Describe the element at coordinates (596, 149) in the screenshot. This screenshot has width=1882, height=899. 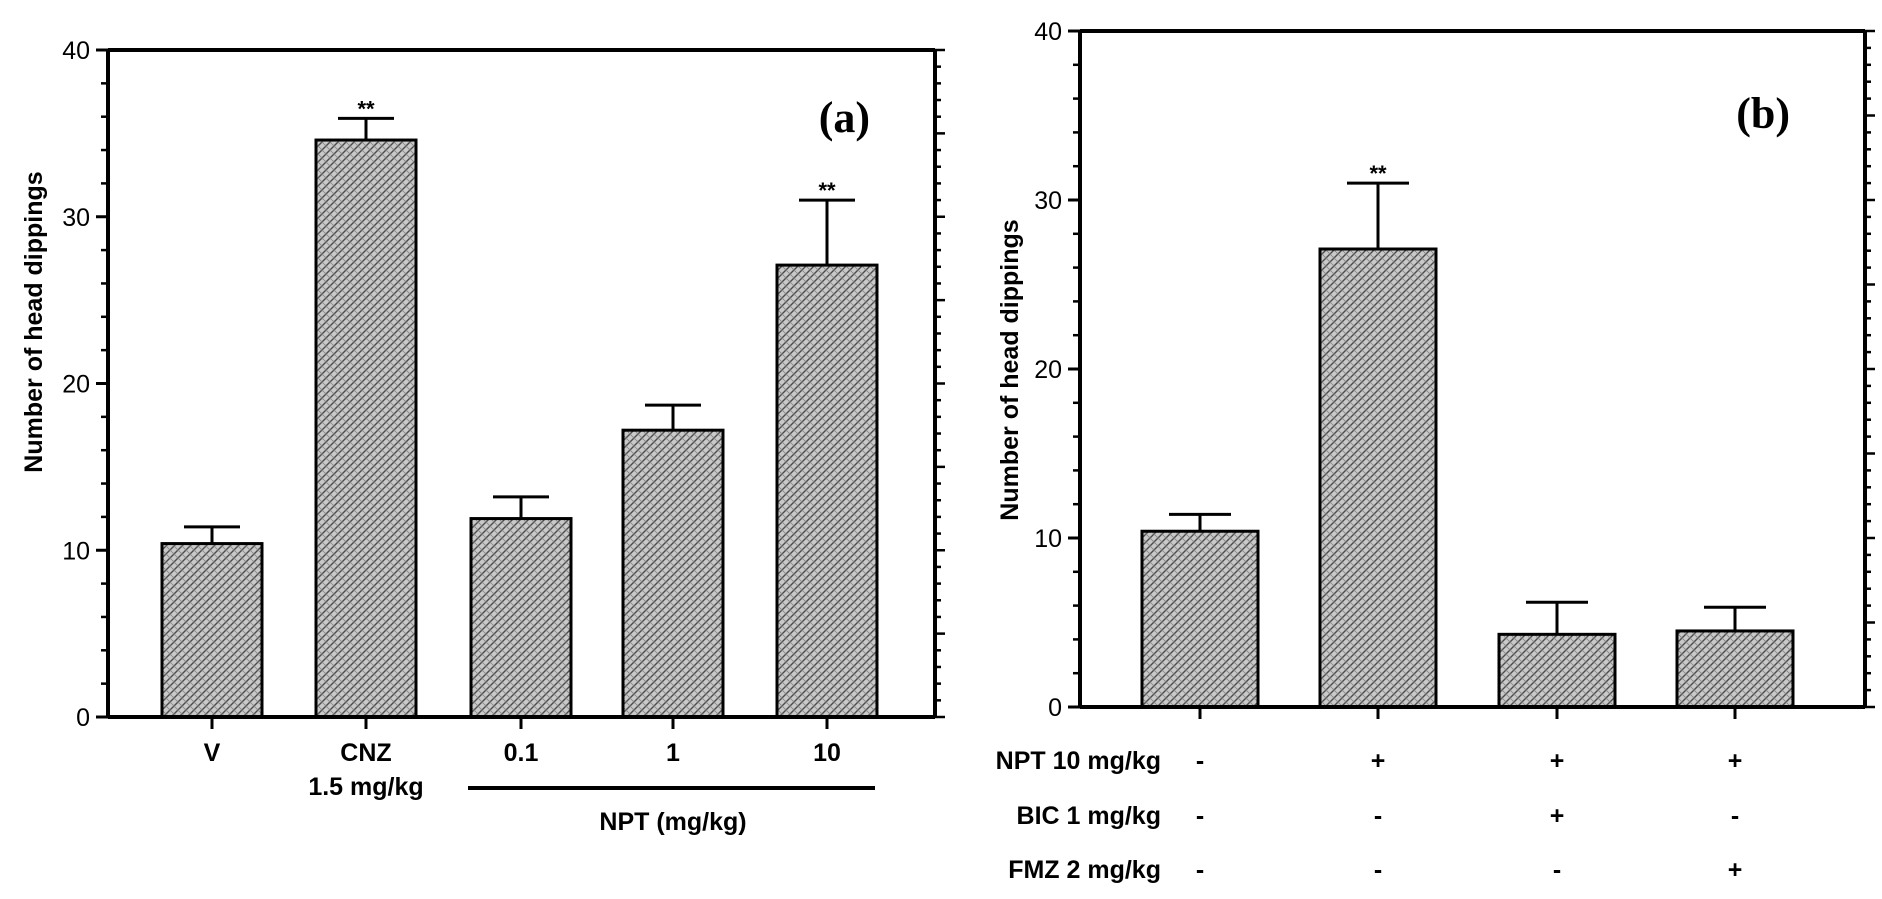
I see `significance-marks: ** **` at that location.